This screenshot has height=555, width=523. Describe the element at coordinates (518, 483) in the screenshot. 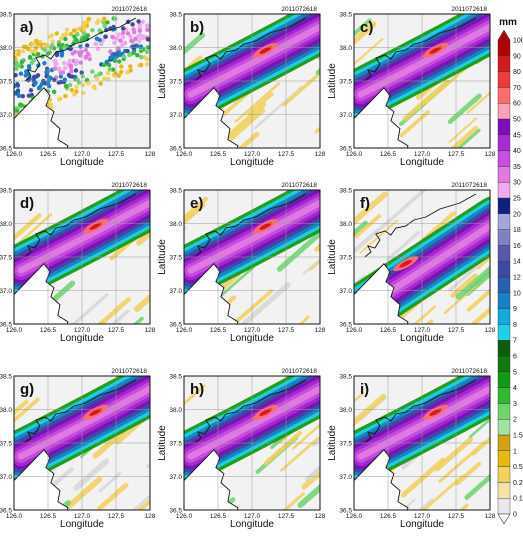

I see `colorbar-level-label: 0.2` at that location.